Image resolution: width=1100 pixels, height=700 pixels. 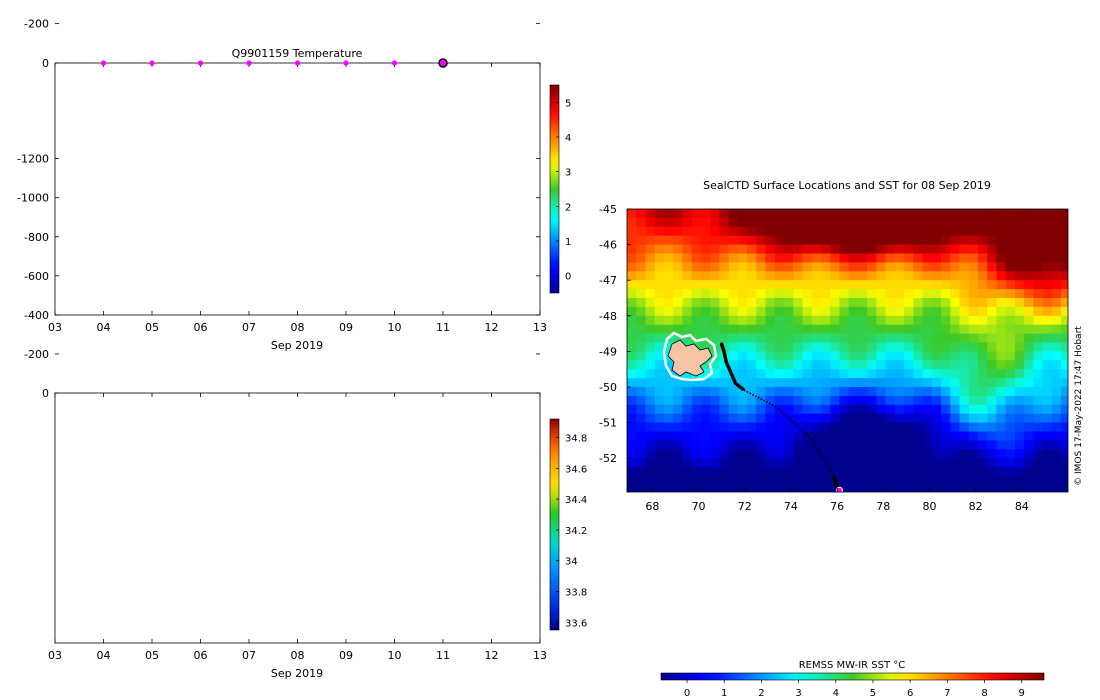 What do you see at coordinates (104, 655) in the screenshot?
I see `x-tick-label: 04` at bounding box center [104, 655].